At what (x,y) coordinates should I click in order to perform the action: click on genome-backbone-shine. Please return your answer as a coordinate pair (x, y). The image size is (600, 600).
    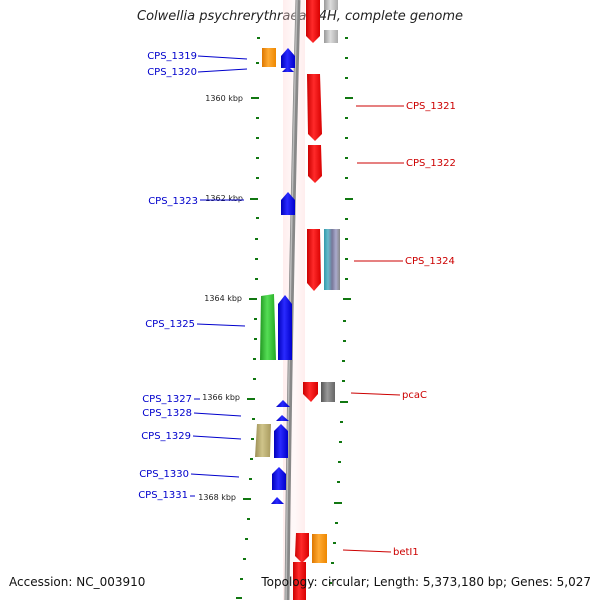
    Looking at the image, I should click on (291, 300).